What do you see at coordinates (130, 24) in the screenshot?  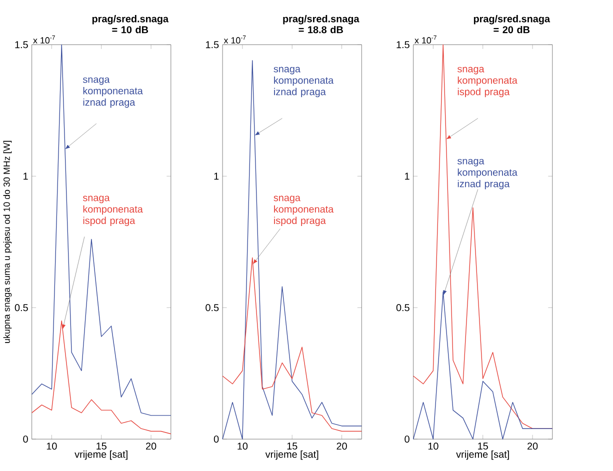 I see `chart-title: prag/sred.snaga = 10 dB` at bounding box center [130, 24].